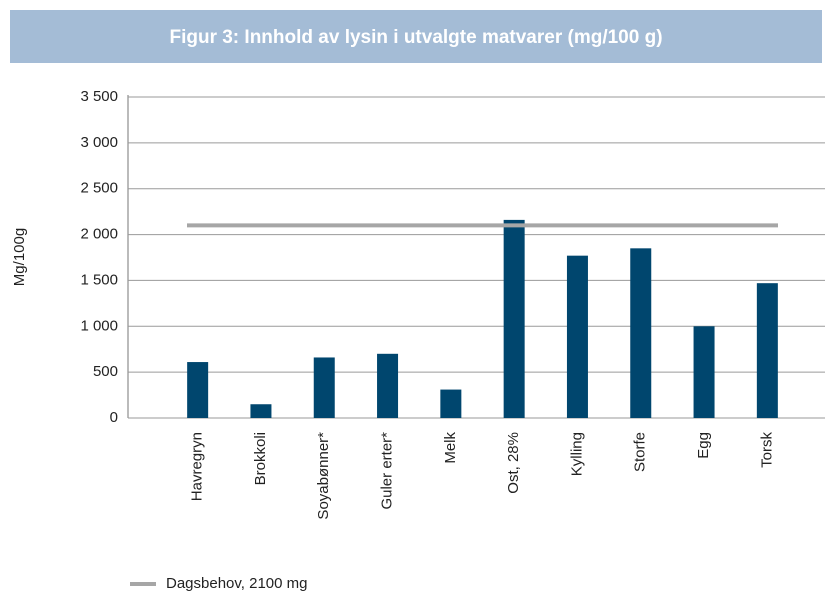  I want to click on x-tick-label: Melk, so click(450, 448).